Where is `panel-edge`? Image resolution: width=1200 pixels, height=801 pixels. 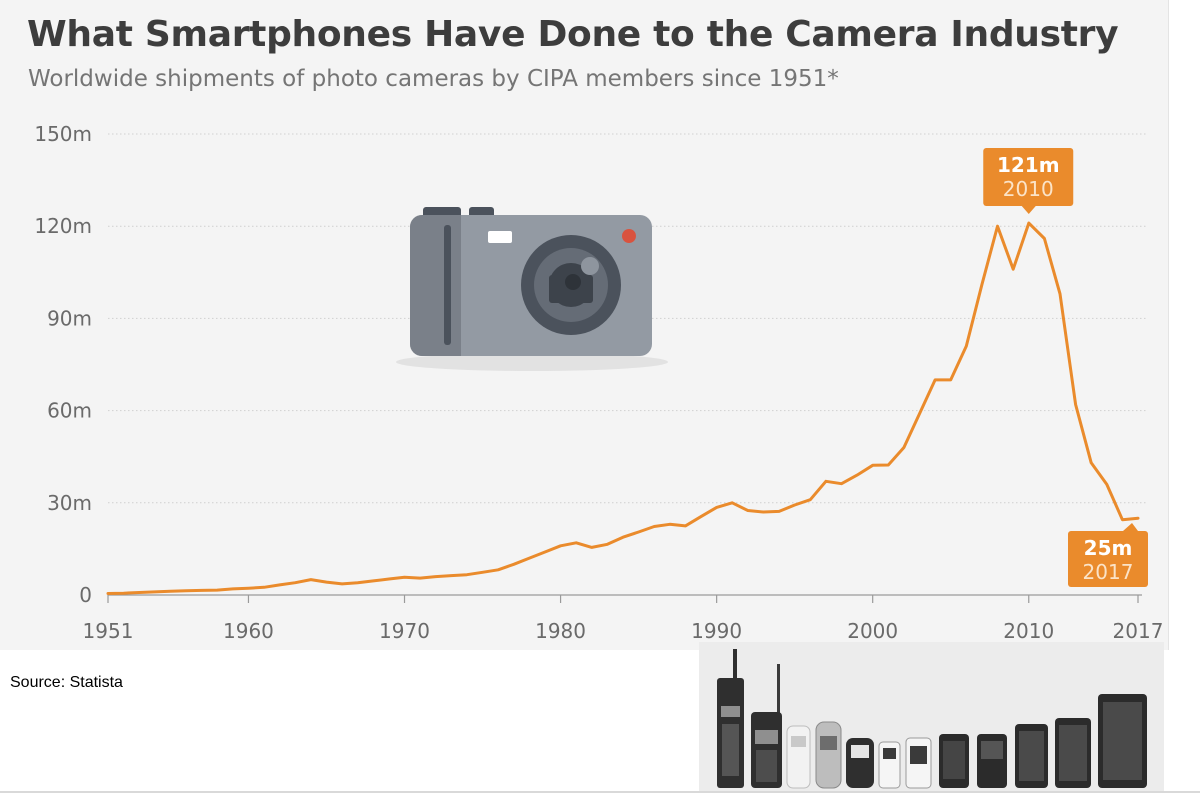 panel-edge is located at coordinates (1168, 325).